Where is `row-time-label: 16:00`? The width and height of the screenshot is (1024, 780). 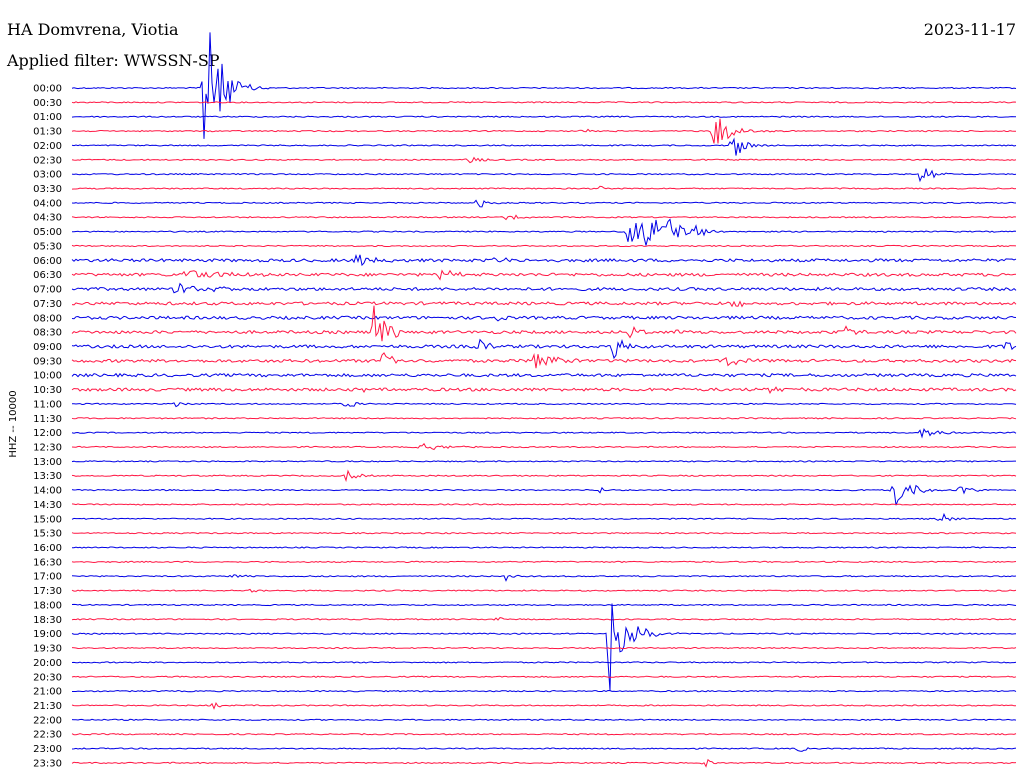
row-time-label: 16:00 is located at coordinates (47, 548).